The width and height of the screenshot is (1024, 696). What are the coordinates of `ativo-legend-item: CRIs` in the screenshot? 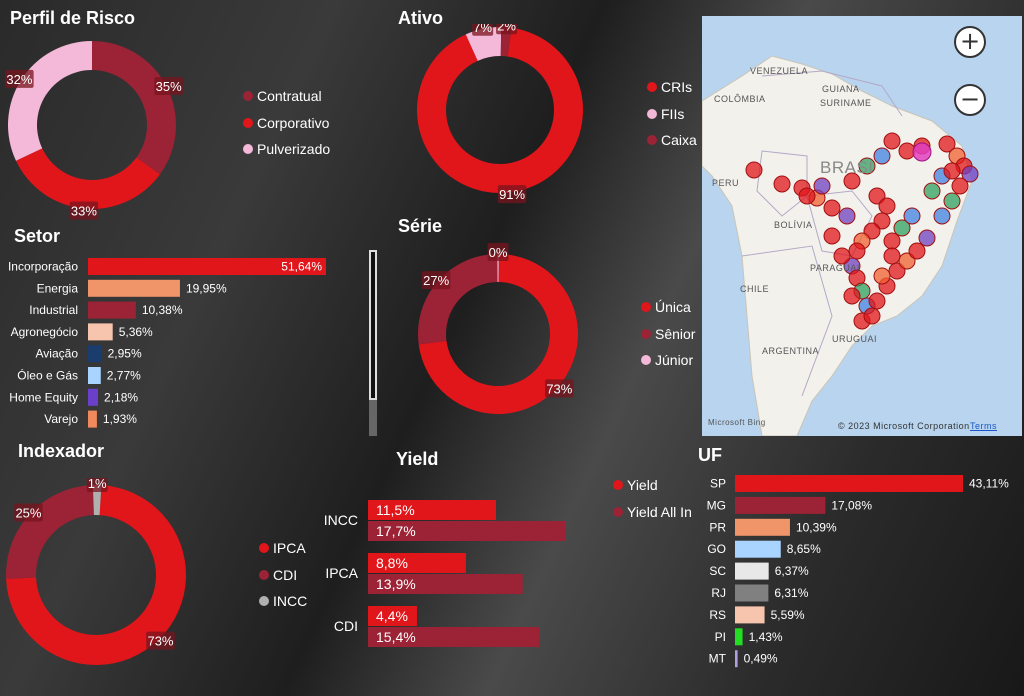 It's located at (672, 87).